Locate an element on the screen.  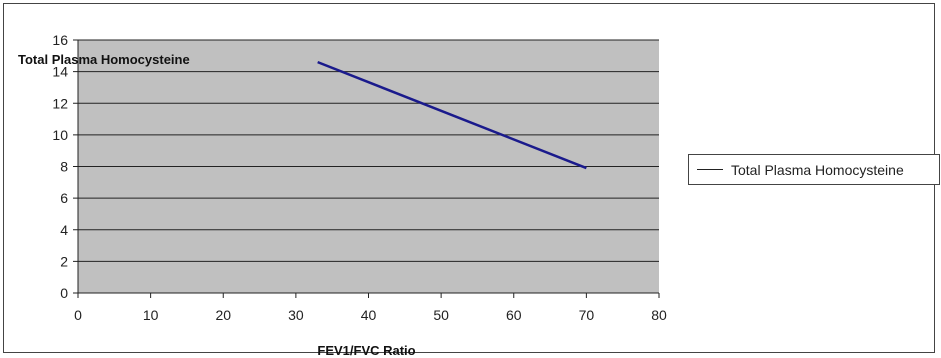
y-tick-label: 16 is located at coordinates (60, 40).